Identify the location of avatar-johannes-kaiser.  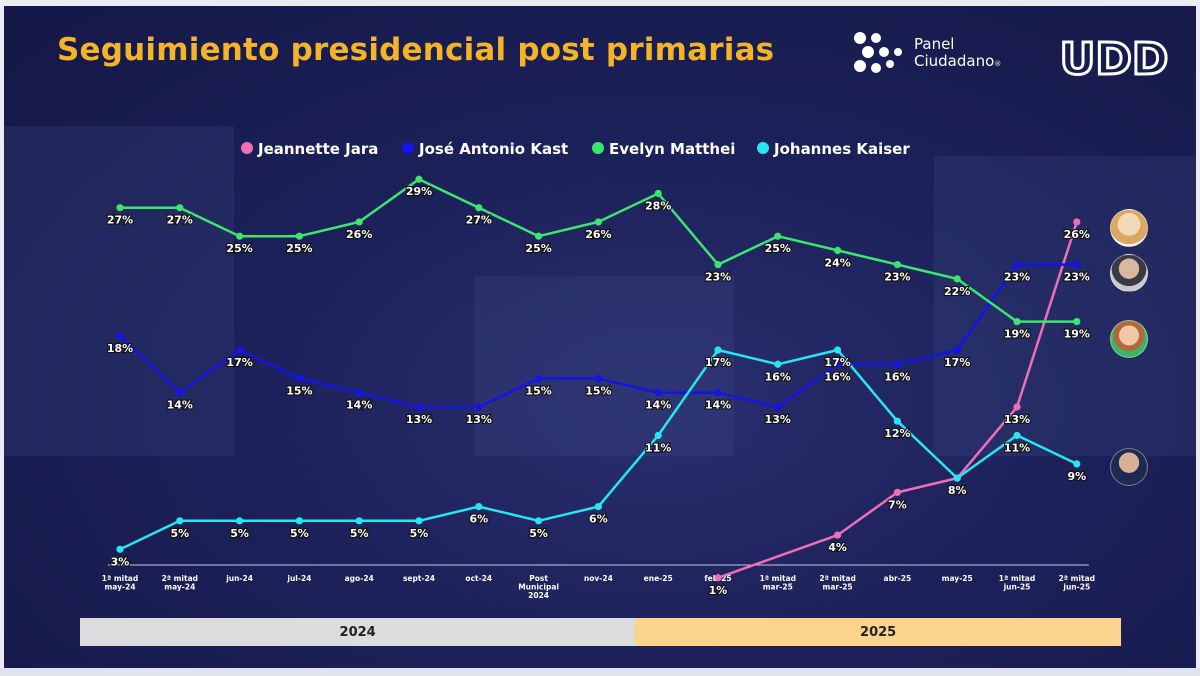
(1129, 467).